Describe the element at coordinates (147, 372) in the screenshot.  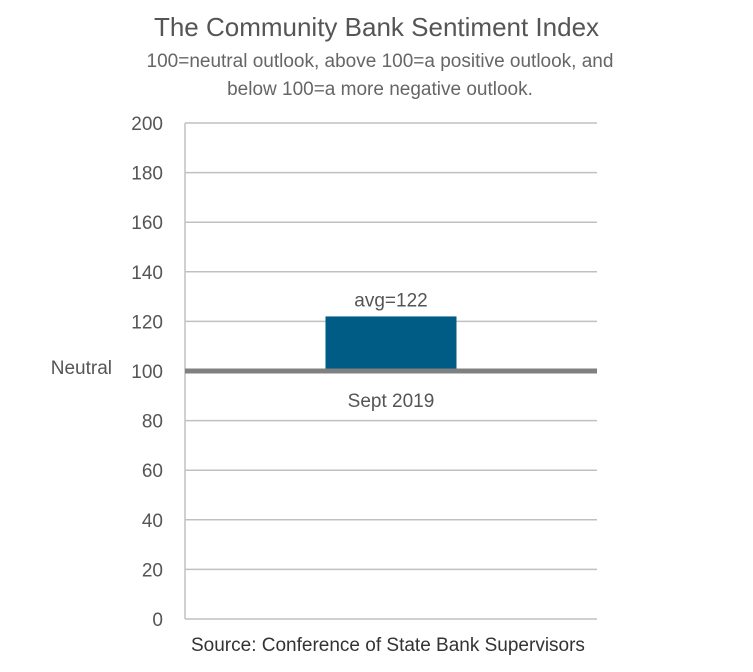
I see `y-tick-label-100: 100` at that location.